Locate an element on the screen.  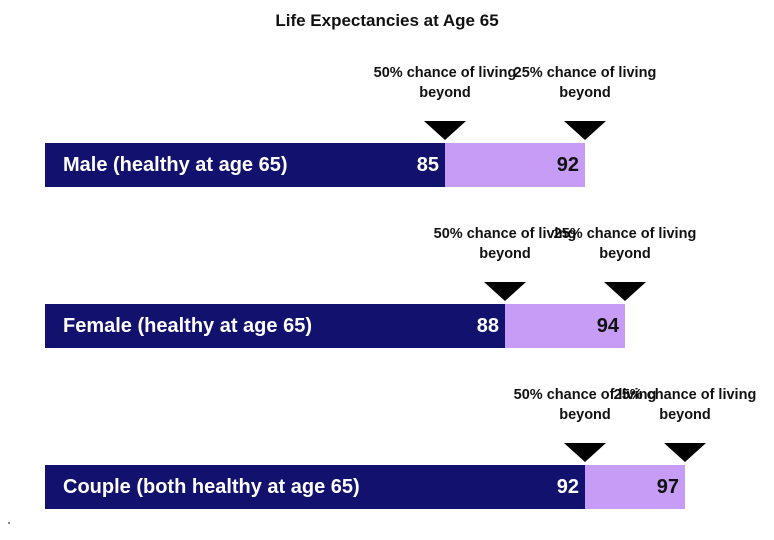
quartile-age-label: 94 is located at coordinates (607, 326).